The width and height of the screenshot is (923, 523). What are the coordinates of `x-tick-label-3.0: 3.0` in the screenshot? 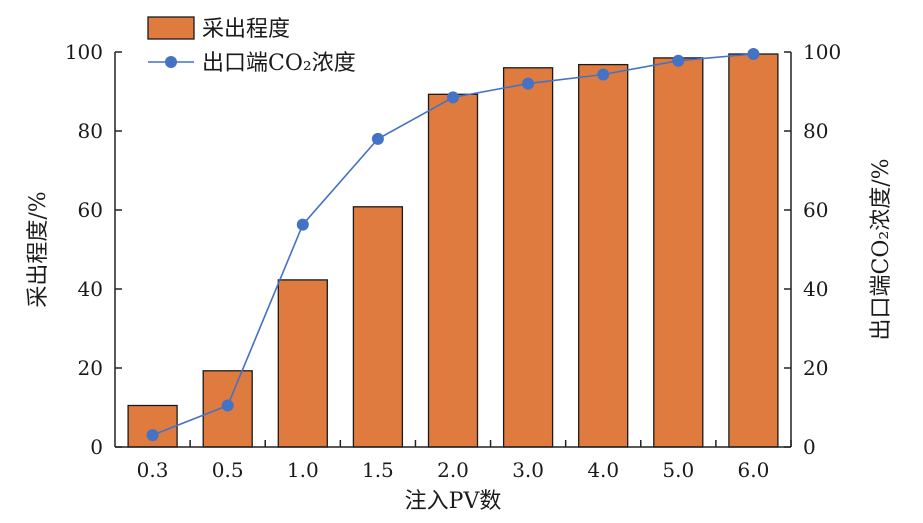 It's located at (528, 470).